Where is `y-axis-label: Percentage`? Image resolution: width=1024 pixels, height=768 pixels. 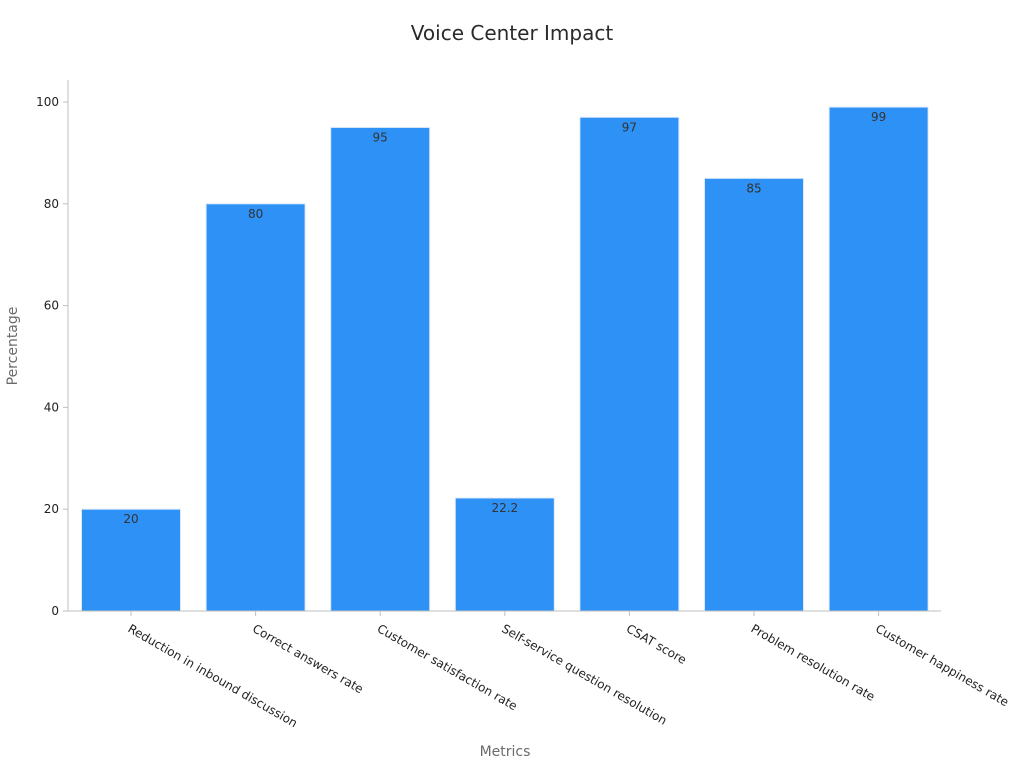 y-axis-label: Percentage is located at coordinates (13, 346).